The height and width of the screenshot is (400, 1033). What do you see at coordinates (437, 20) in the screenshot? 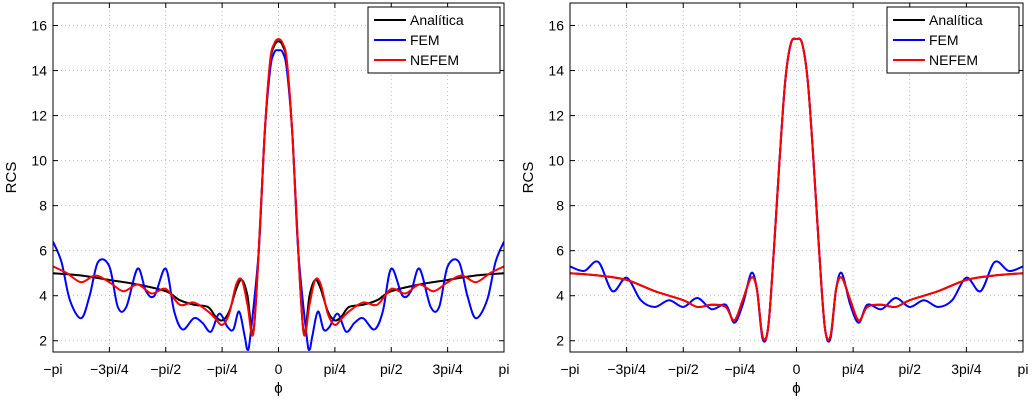
I see `chart-1-legend-label-analitica: Analítica` at bounding box center [437, 20].